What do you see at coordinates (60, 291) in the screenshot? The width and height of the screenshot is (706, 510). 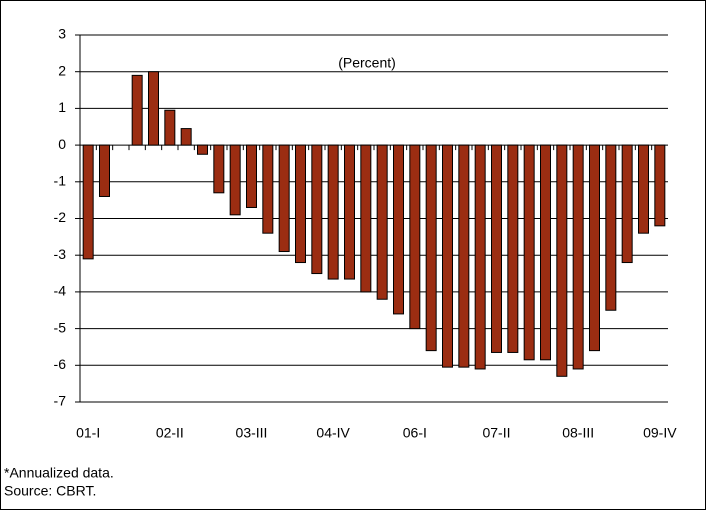 I see `y-tick-label: -4` at bounding box center [60, 291].